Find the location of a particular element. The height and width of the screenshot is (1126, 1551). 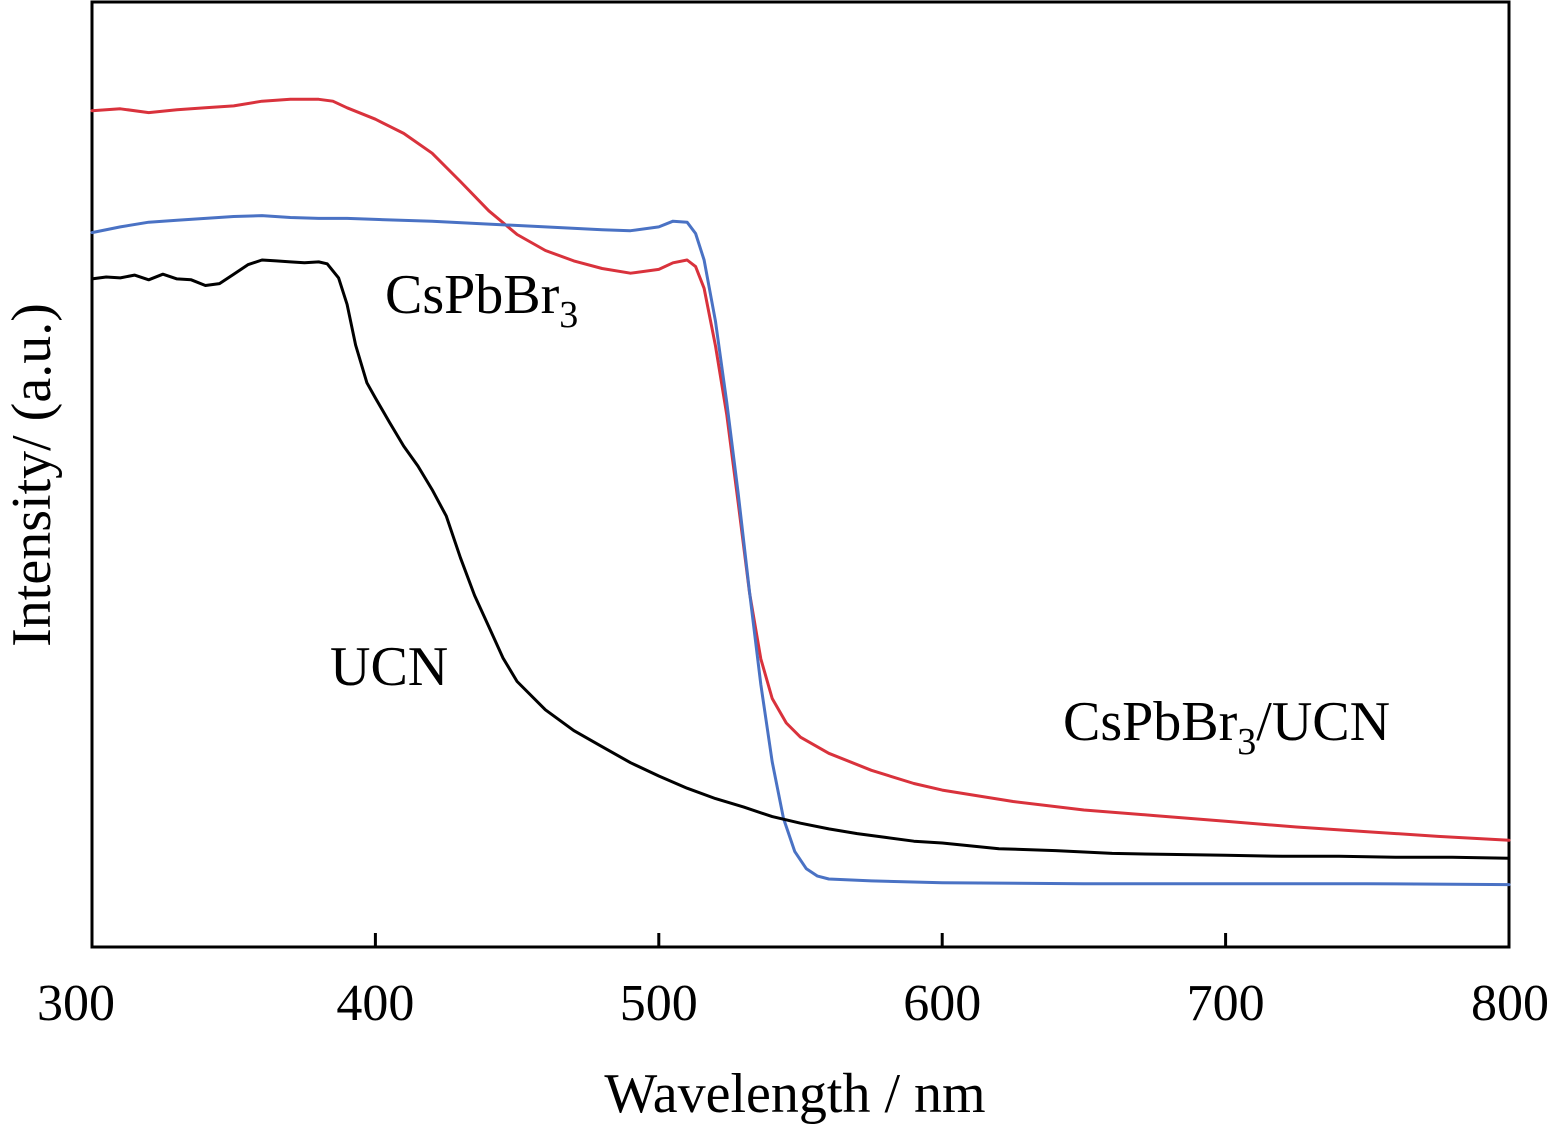

x-tick-label-300: 300 is located at coordinates (76, 1003).